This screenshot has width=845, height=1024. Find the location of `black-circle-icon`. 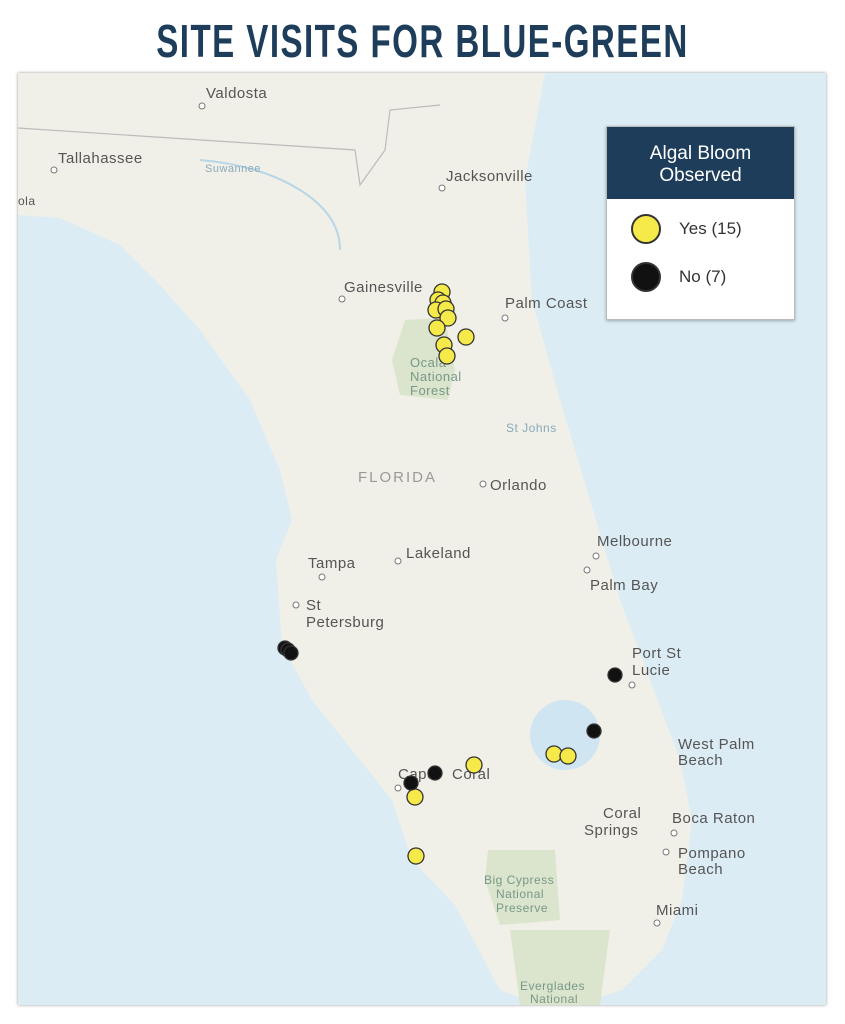

black-circle-icon is located at coordinates (646, 277).